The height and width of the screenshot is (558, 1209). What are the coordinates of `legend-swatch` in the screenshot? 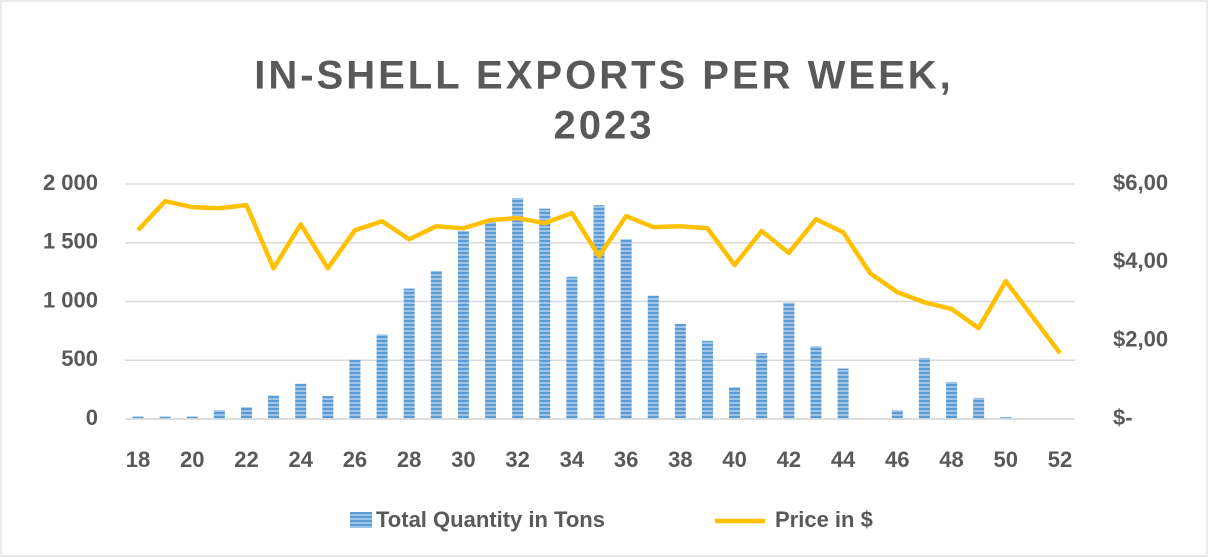 It's located at (361, 520).